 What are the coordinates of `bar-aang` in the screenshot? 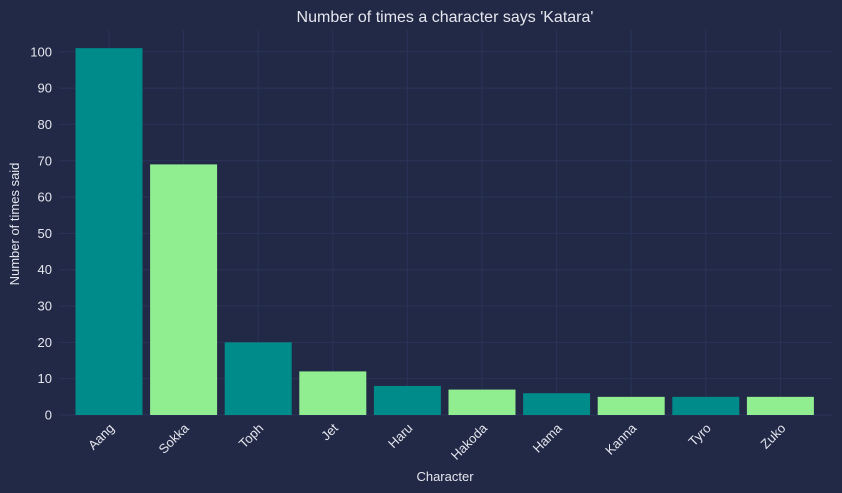 It's located at (109, 232).